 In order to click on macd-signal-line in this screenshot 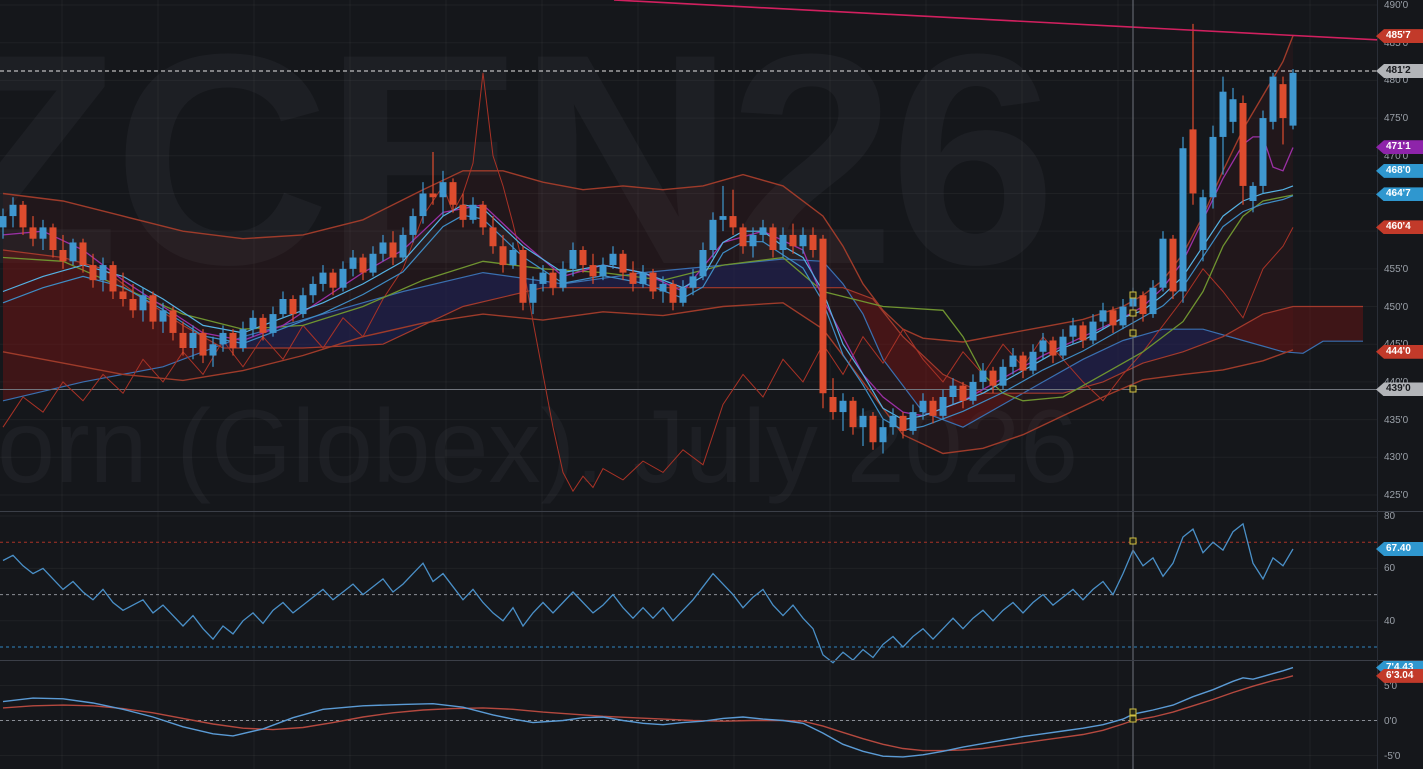, I will do `click(648, 713)`.